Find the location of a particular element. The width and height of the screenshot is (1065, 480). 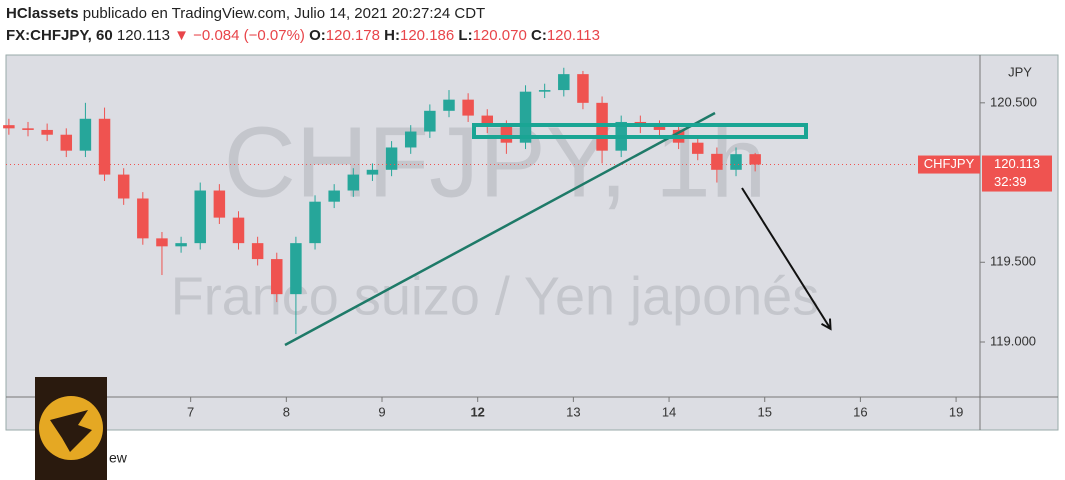

low-label: L: is located at coordinates (465, 35).